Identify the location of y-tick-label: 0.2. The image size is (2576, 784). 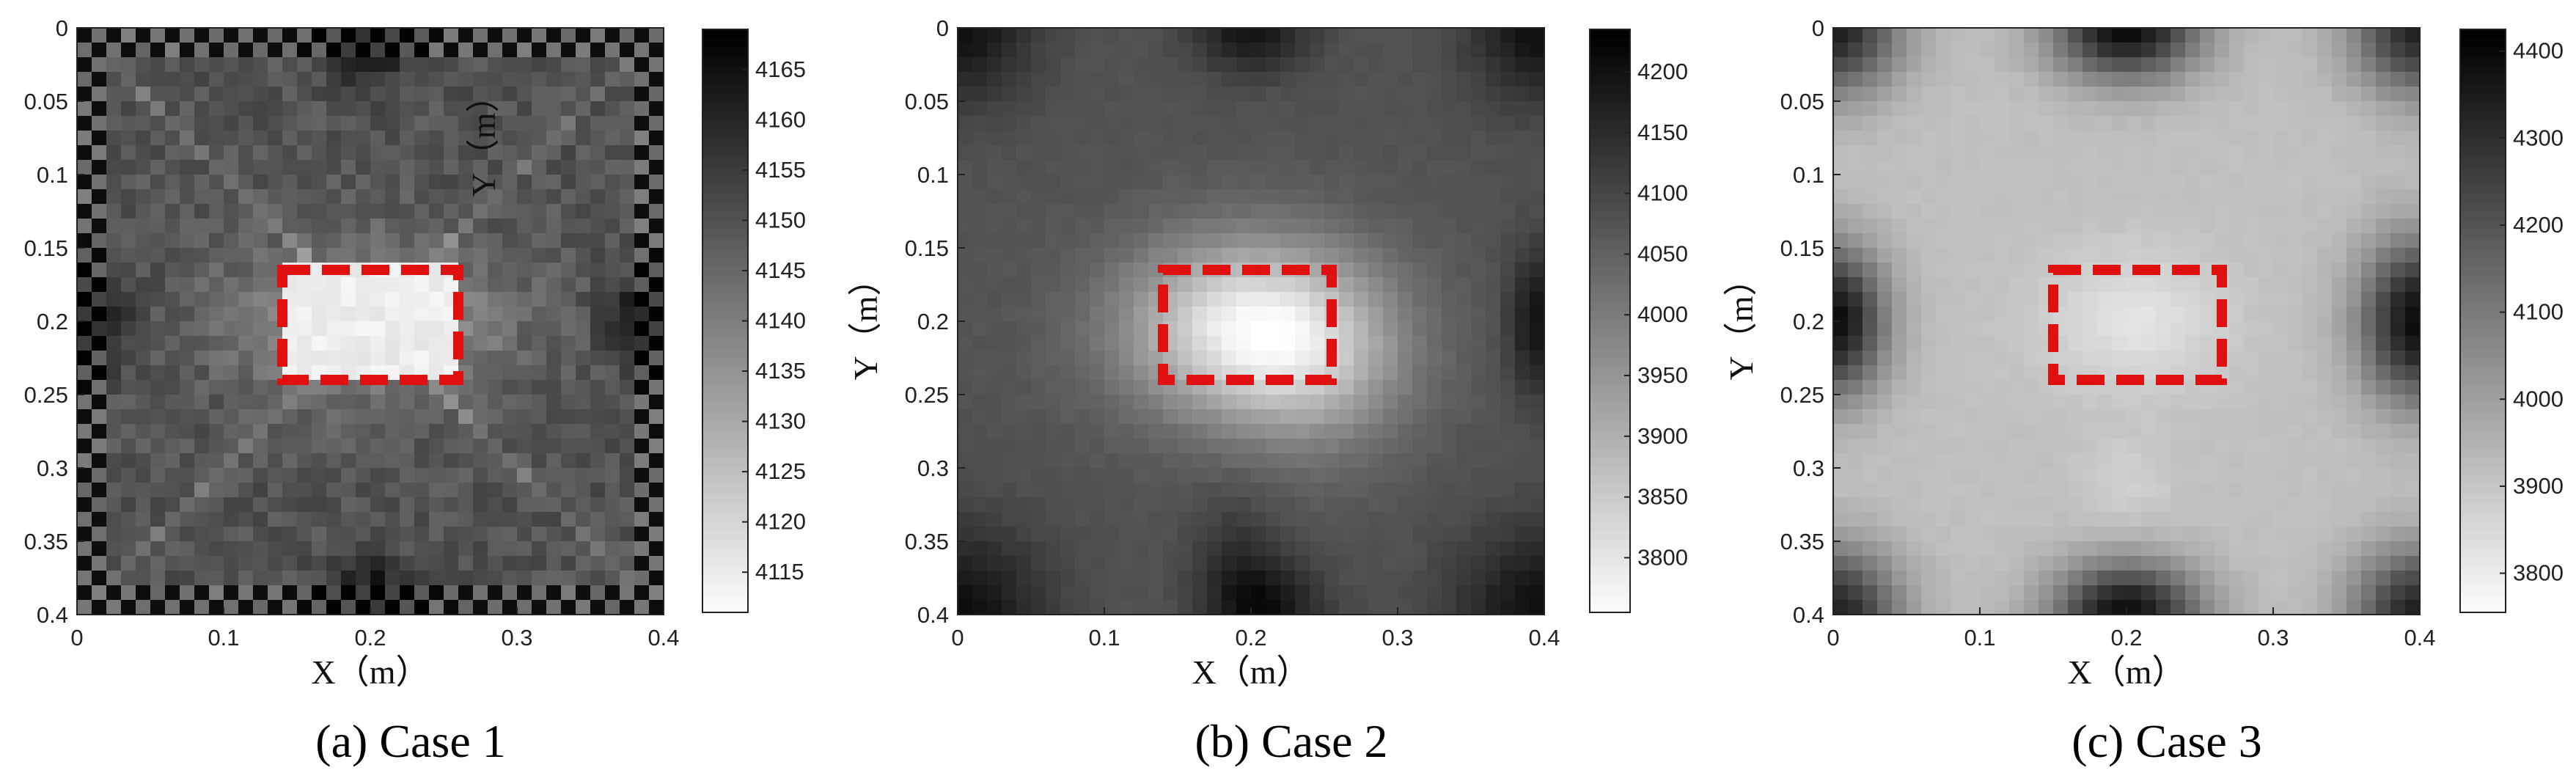
(53, 321).